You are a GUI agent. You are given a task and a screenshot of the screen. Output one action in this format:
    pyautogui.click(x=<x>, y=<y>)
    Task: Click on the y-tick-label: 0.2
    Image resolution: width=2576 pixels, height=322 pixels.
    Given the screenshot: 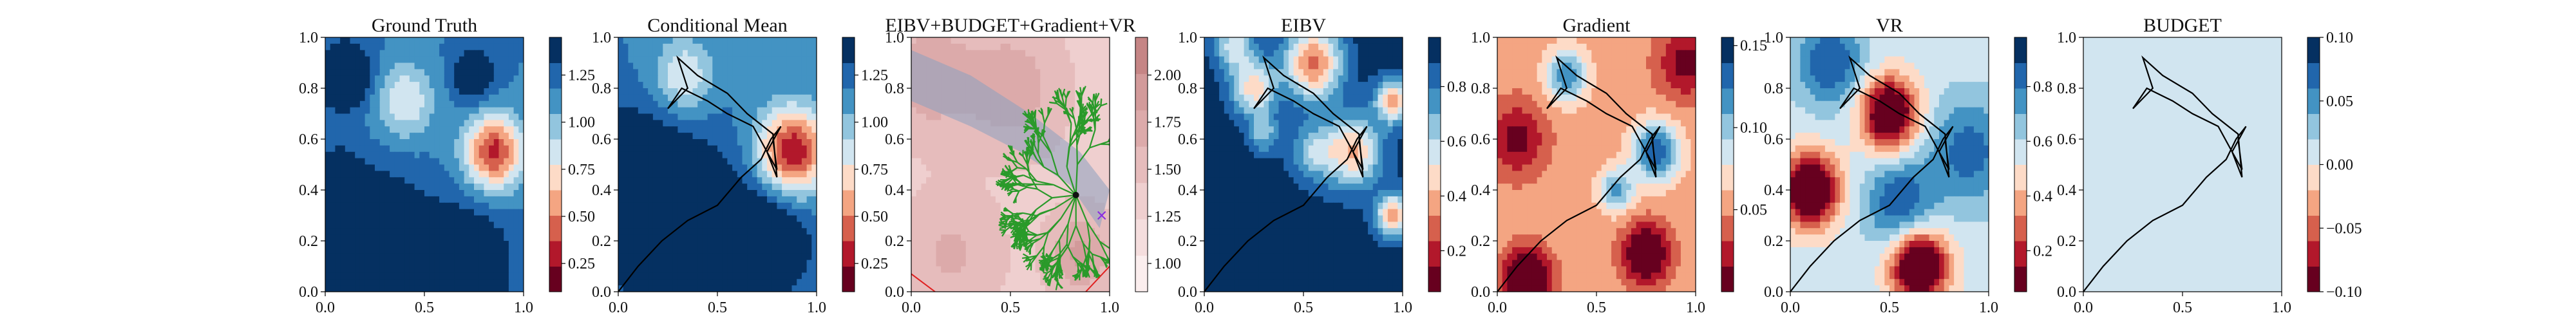 What is the action you would take?
    pyautogui.click(x=309, y=241)
    